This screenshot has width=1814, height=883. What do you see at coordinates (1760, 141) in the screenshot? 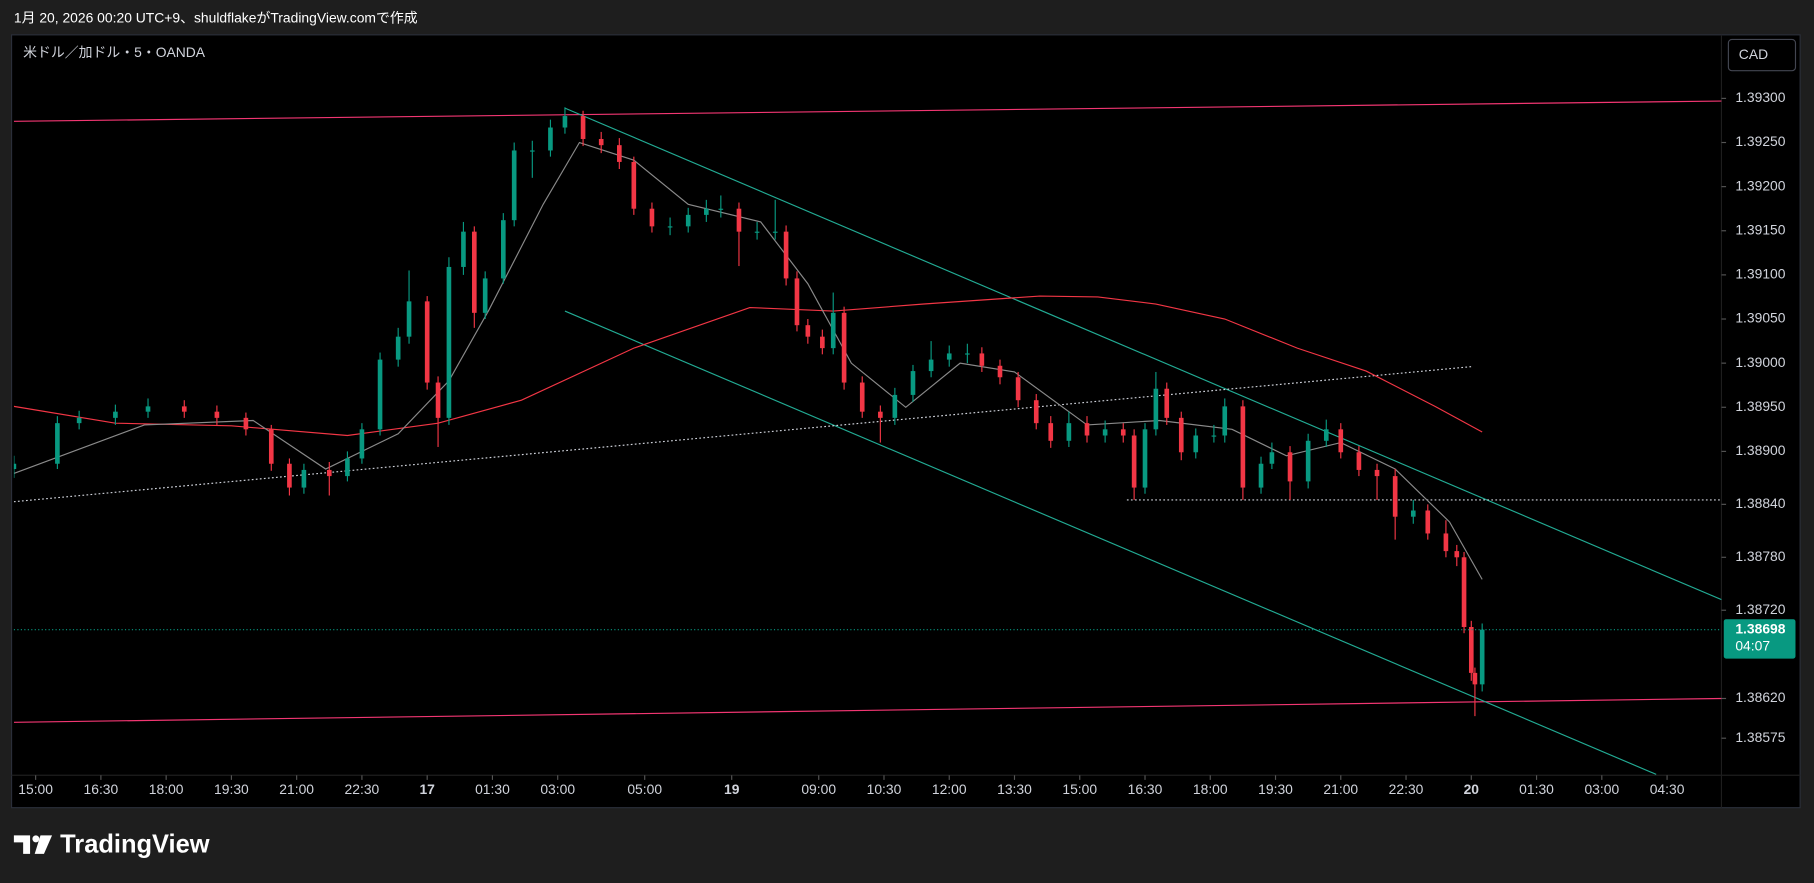
I see `y-tick-label: 1.39250` at bounding box center [1760, 141].